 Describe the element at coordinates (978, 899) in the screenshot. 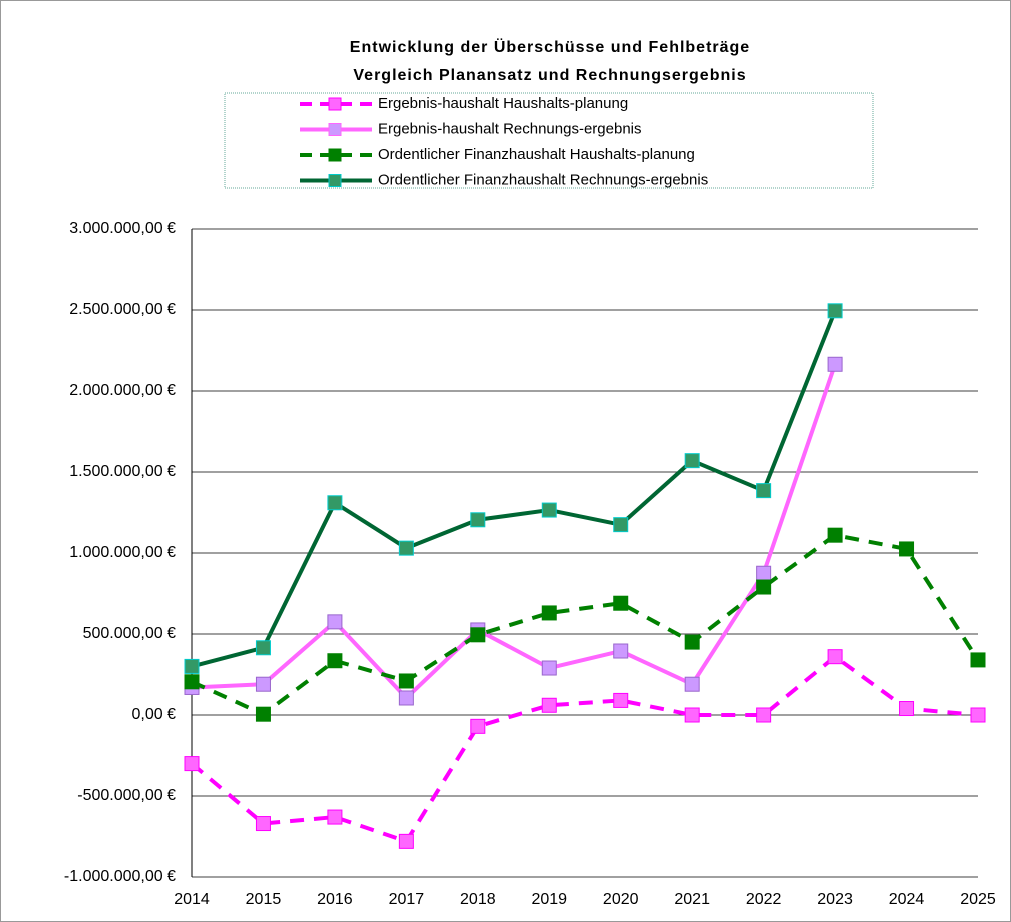

I see `x-tick-label: 2025` at that location.